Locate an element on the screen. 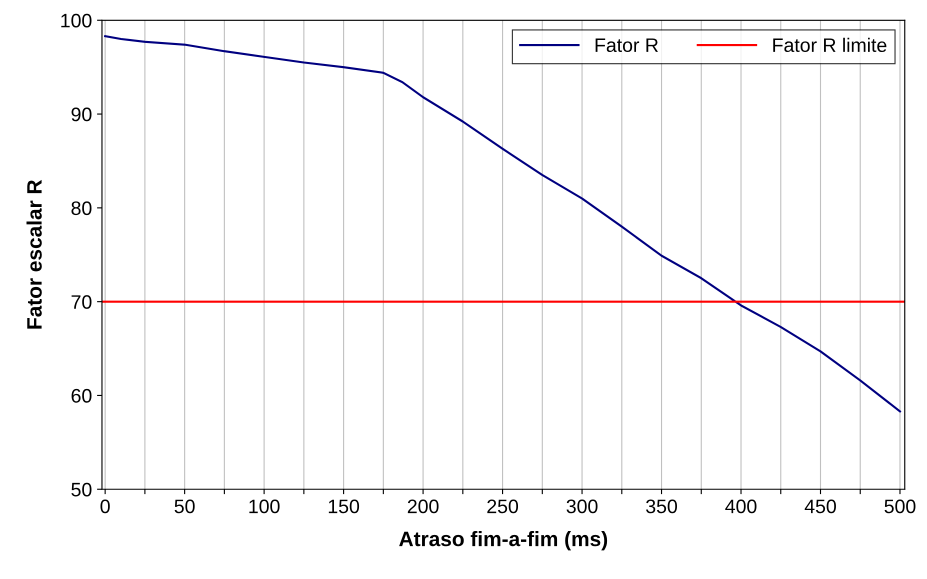 This screenshot has width=927, height=579. x-tick-label: 300 is located at coordinates (582, 506).